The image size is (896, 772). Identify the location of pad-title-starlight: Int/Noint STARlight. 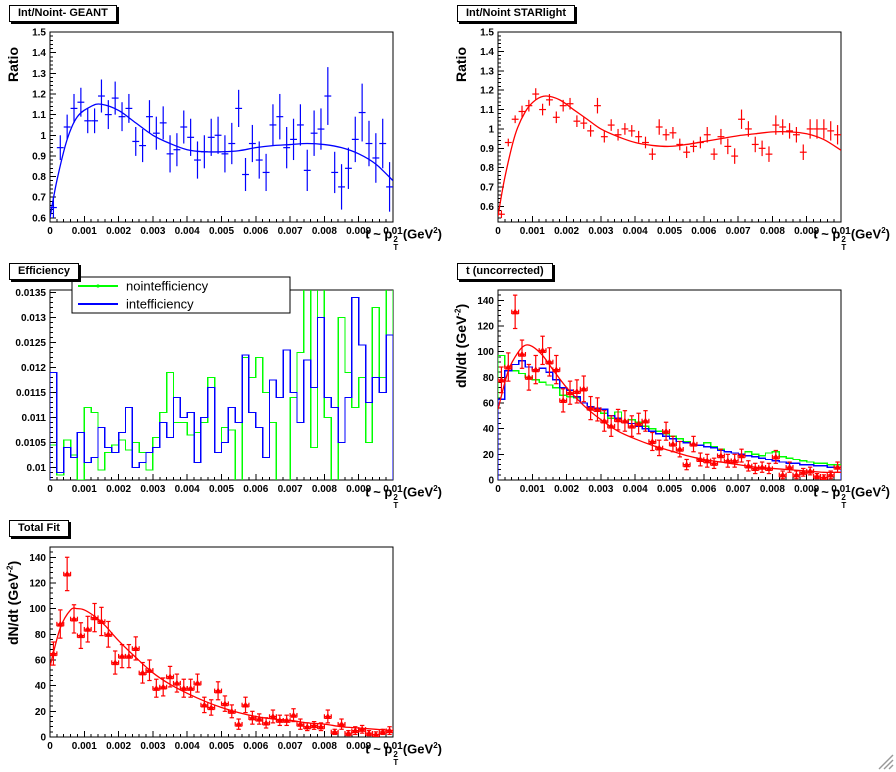
(516, 13).